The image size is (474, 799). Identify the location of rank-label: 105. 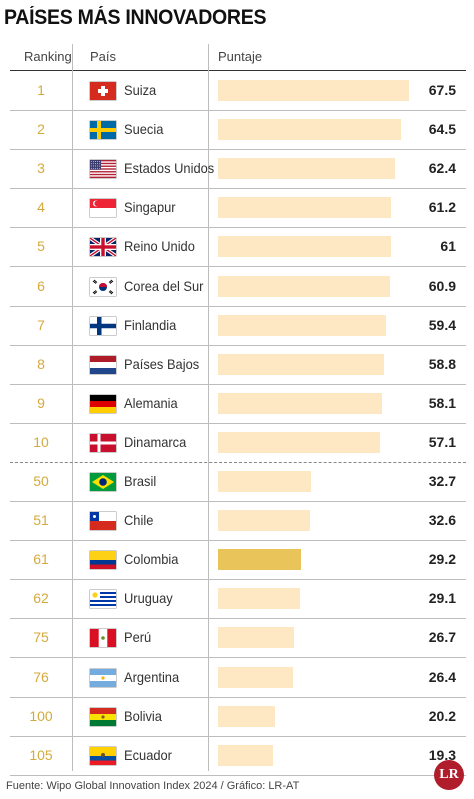
(41, 754).